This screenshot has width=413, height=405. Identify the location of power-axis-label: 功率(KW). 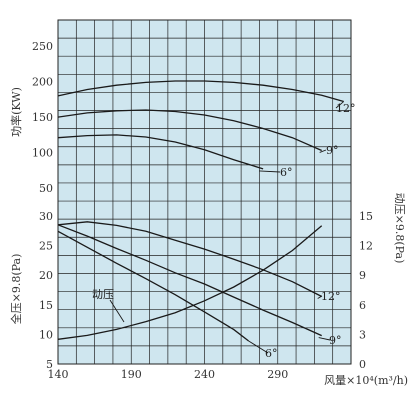
(16, 112).